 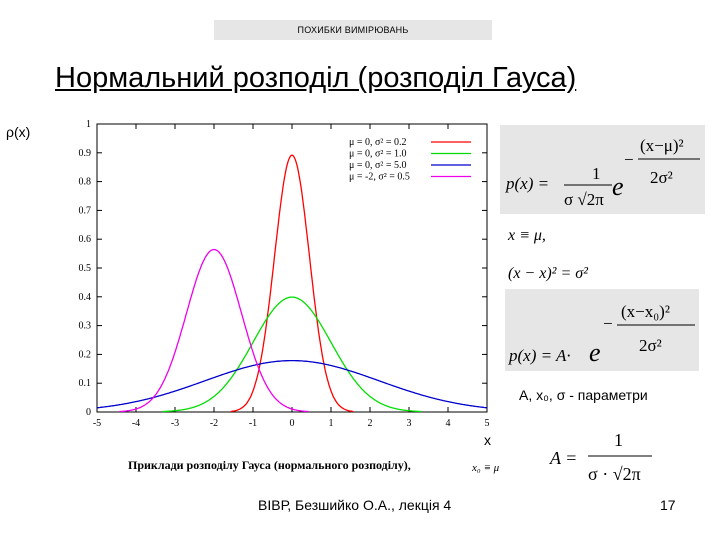 I want to click on section-banner: ПОХИБКИ ВИМІРЮВАНЬ, so click(x=353, y=30).